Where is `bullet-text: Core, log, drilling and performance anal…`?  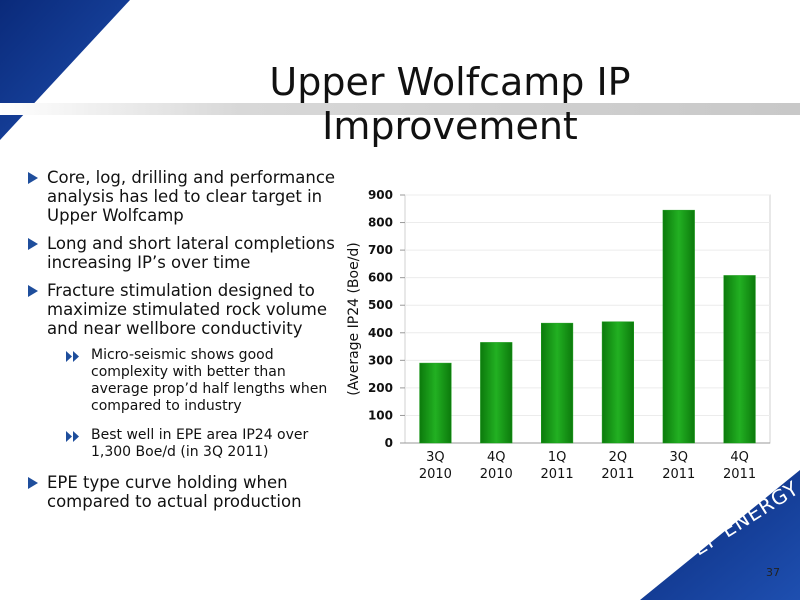
bullet-text: Core, log, drilling and performance anal… is located at coordinates (191, 196).